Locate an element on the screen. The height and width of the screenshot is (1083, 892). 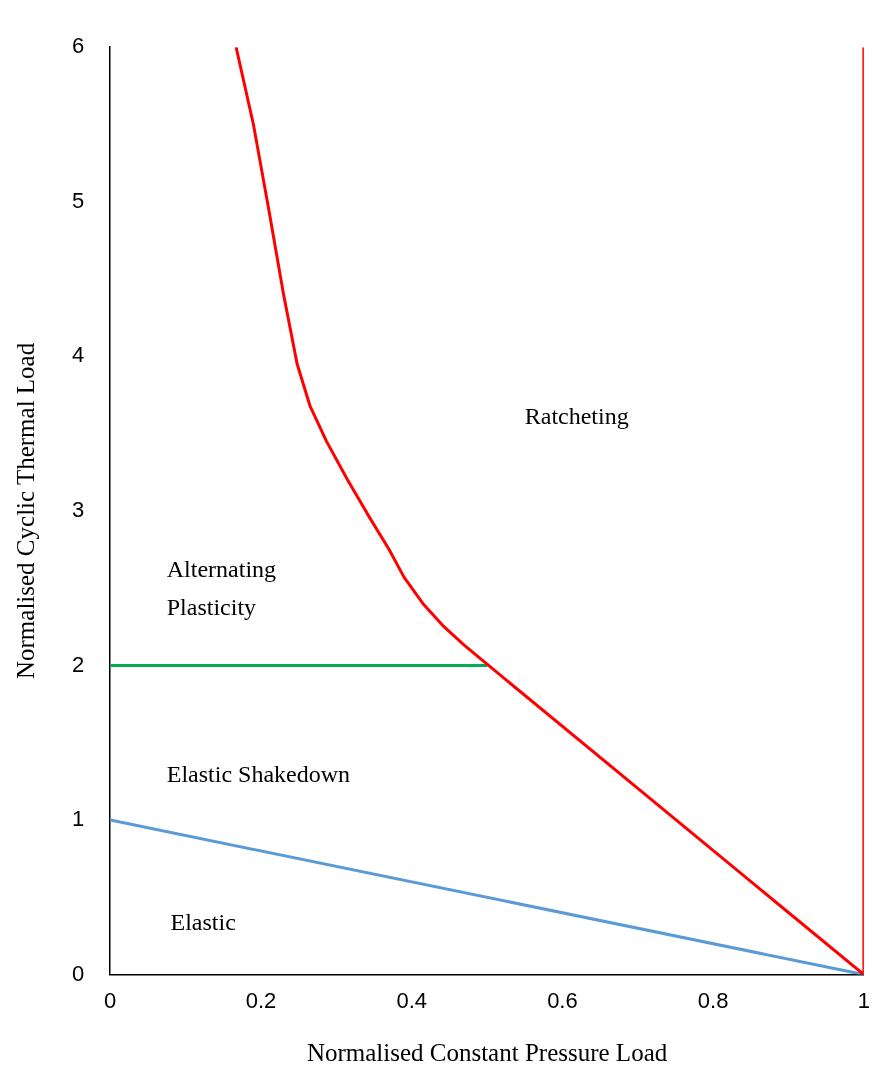
x-tick-label: 0 is located at coordinates (110, 1000).